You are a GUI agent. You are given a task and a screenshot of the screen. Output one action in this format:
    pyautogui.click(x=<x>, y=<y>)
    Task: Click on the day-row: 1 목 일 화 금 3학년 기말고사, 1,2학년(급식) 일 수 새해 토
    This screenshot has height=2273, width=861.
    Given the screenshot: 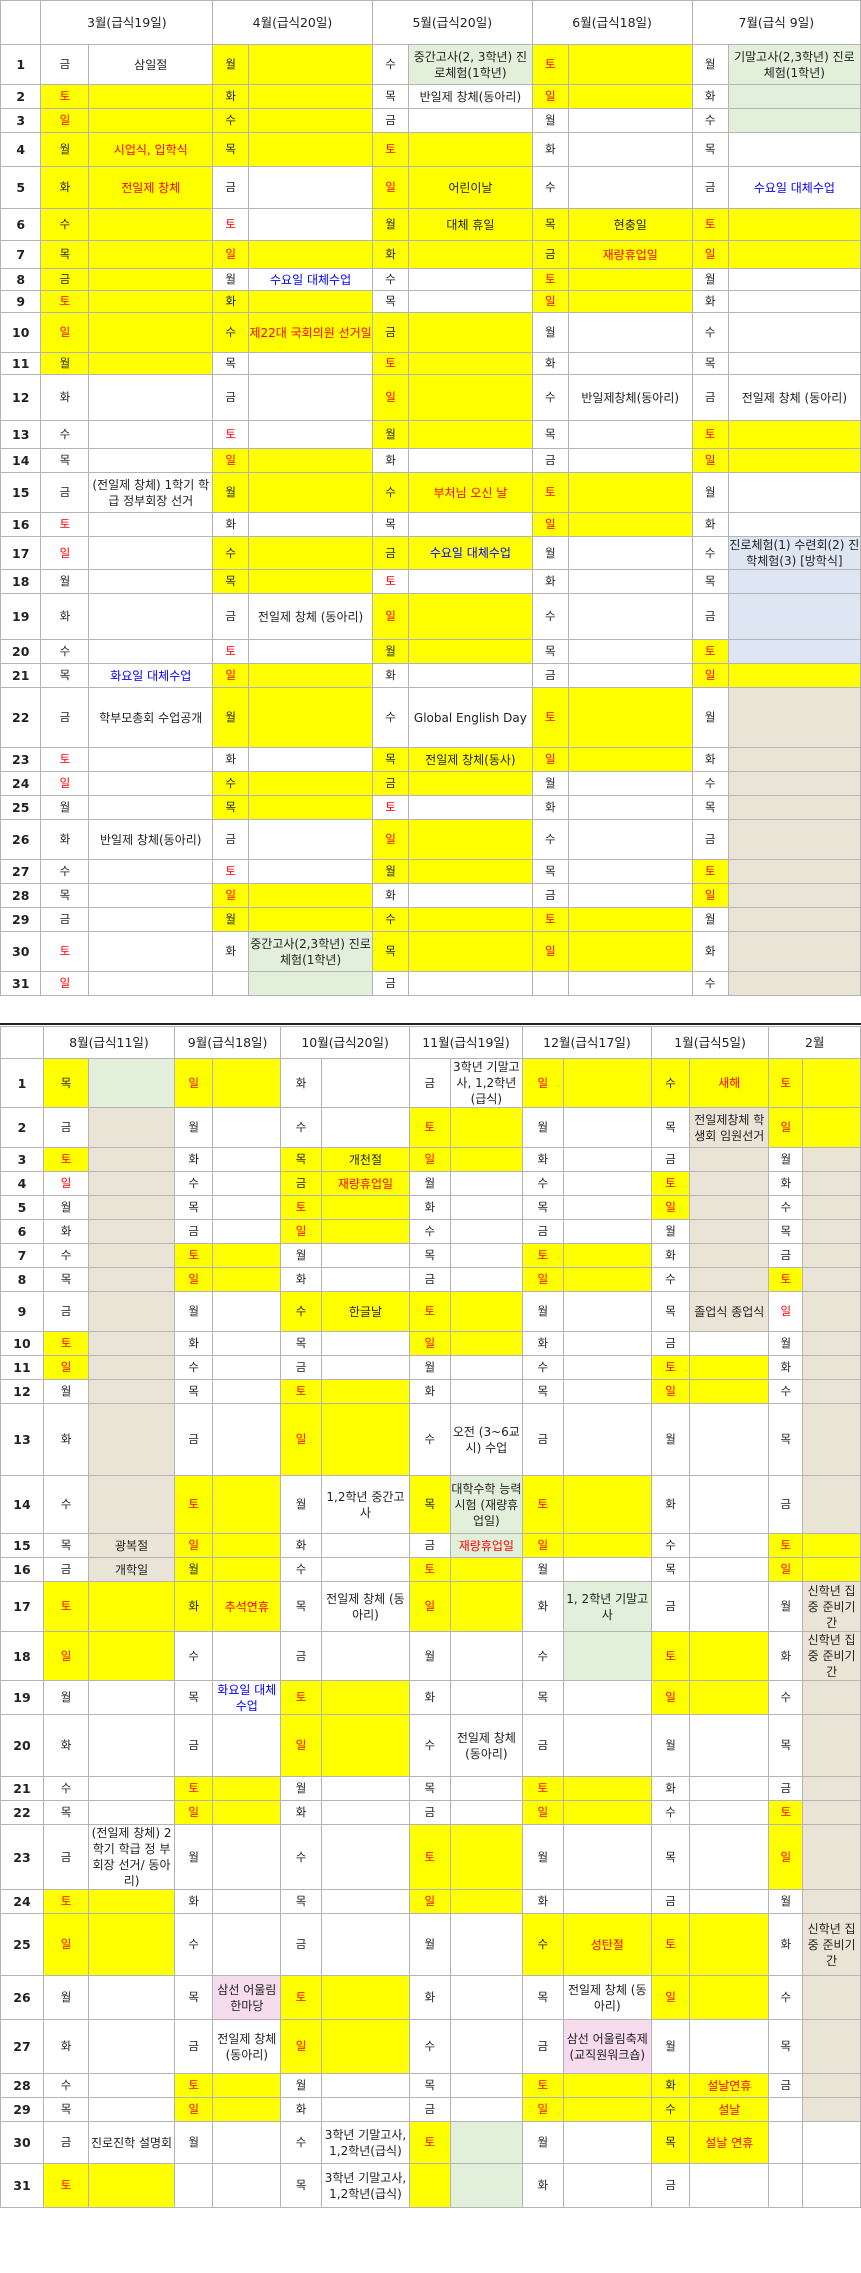 What is the action you would take?
    pyautogui.click(x=430, y=1083)
    